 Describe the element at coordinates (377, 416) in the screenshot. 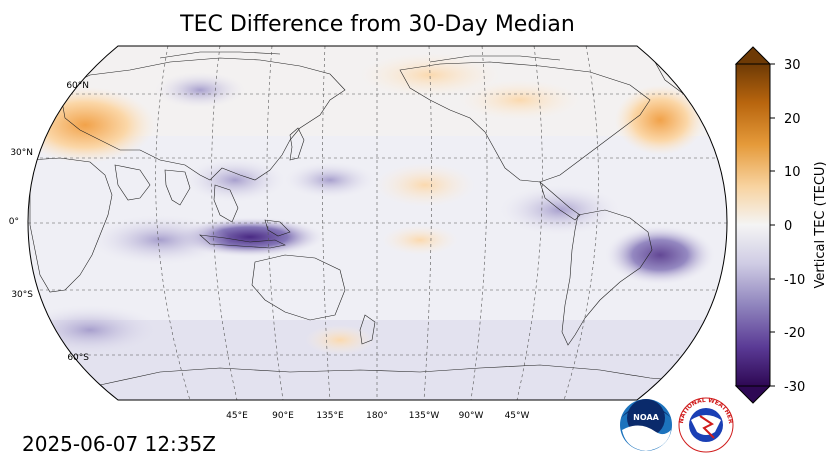

I see `lon-label-180: 180°` at that location.